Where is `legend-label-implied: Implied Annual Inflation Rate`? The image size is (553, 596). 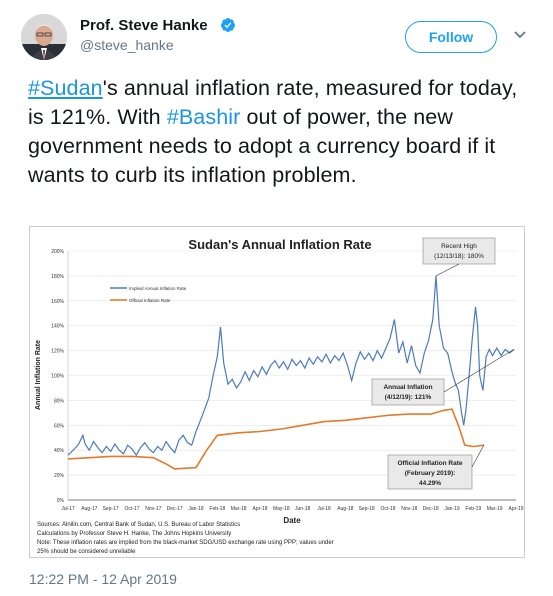
legend-label-implied: Implied Annual Inflation Rate is located at coordinates (158, 288).